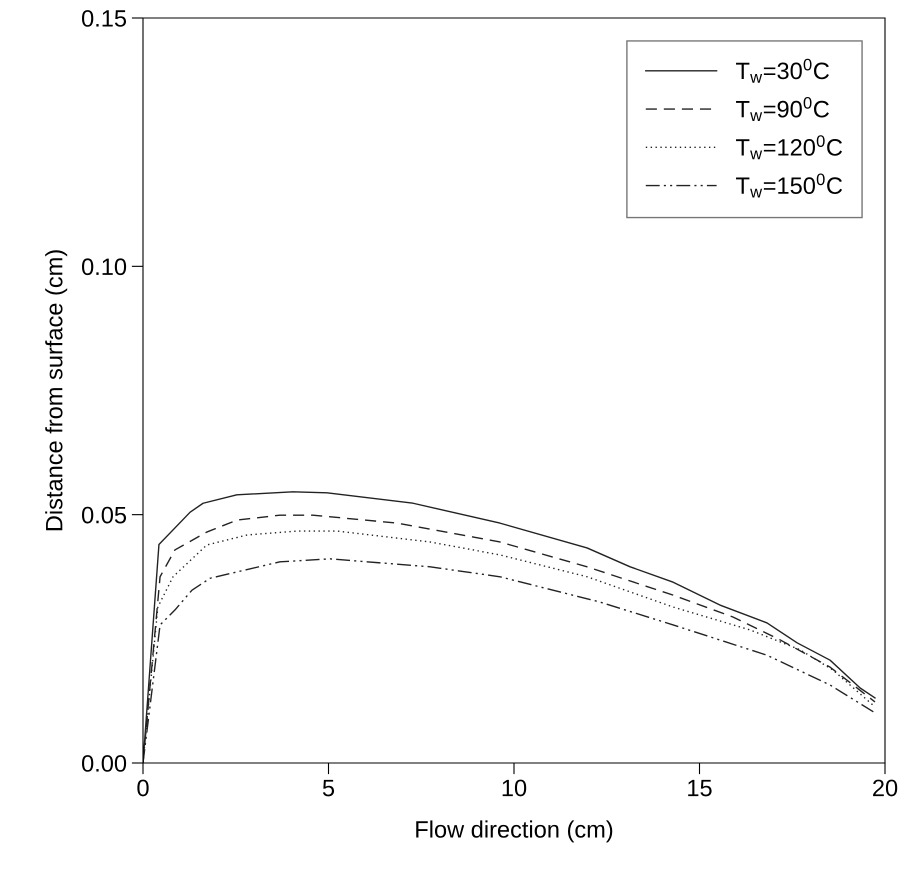  Describe the element at coordinates (514, 831) in the screenshot. I see `x-axis-title: Flow direction (cm)` at that location.